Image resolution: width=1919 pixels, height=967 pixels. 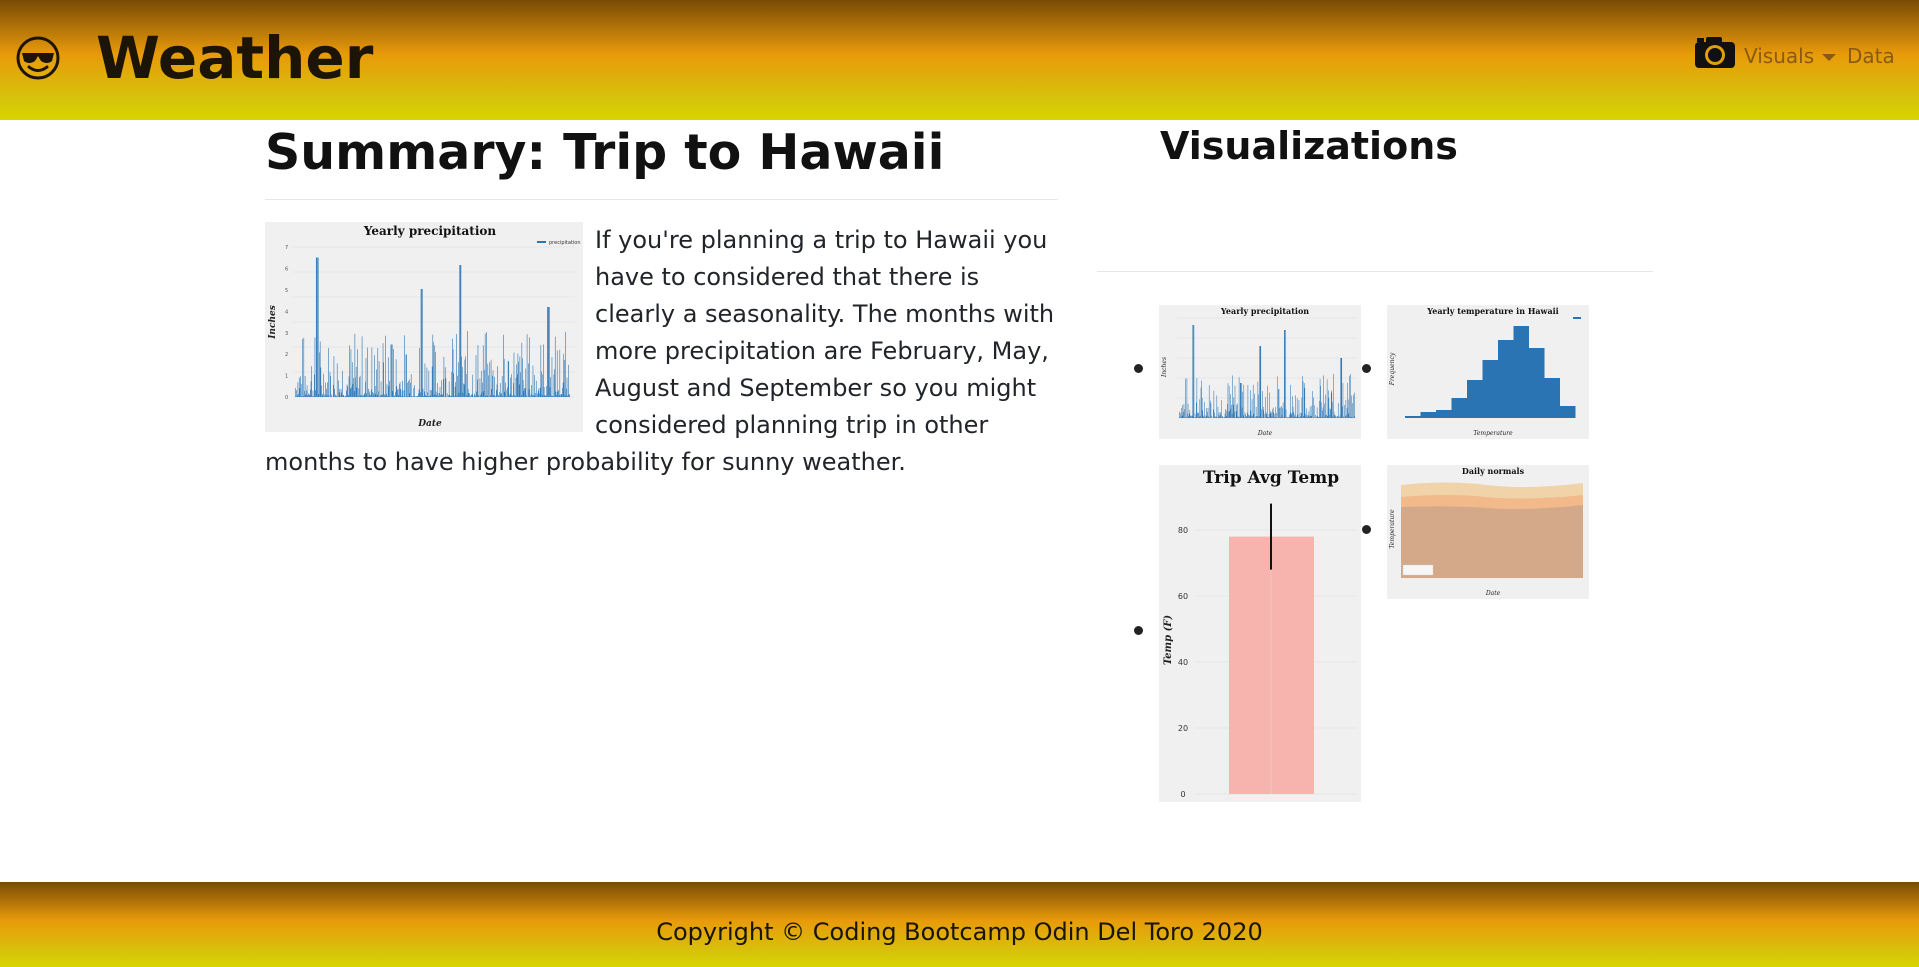 I want to click on brand-title: Weather, so click(x=235, y=58).